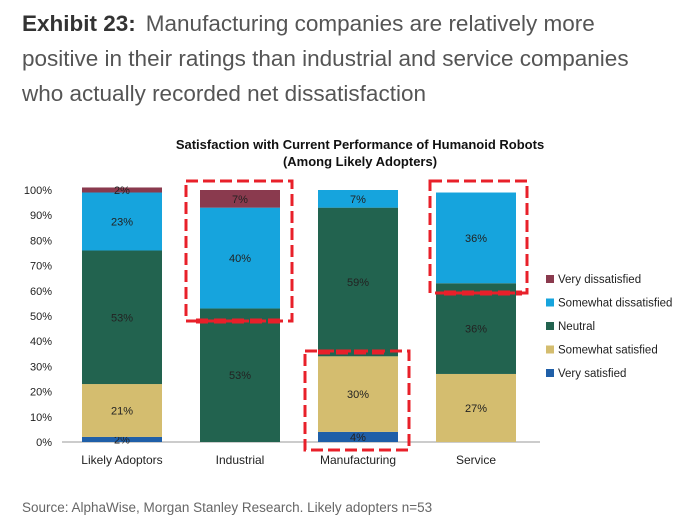 This screenshot has height=525, width=679. Describe the element at coordinates (41, 292) in the screenshot. I see `y-tick-label: 60%` at that location.